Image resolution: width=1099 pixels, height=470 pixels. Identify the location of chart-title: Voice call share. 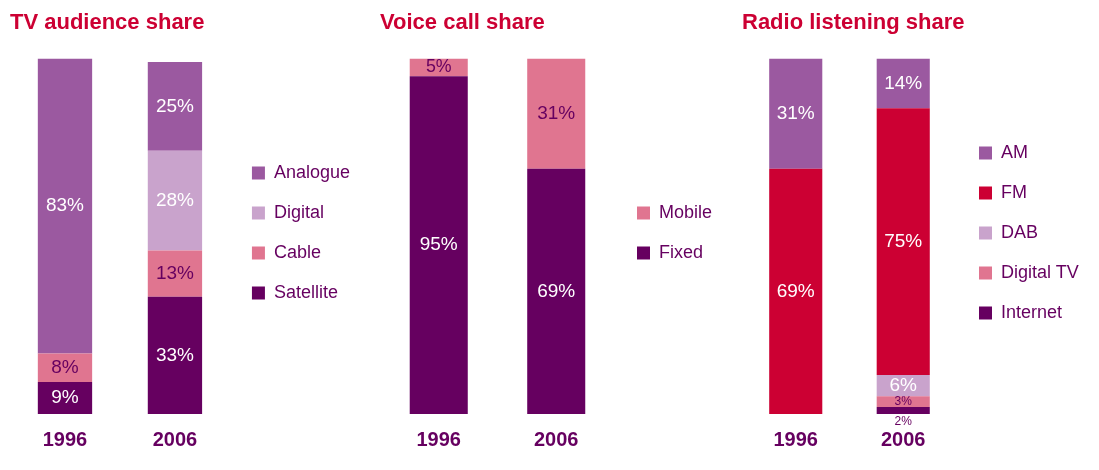
(462, 22).